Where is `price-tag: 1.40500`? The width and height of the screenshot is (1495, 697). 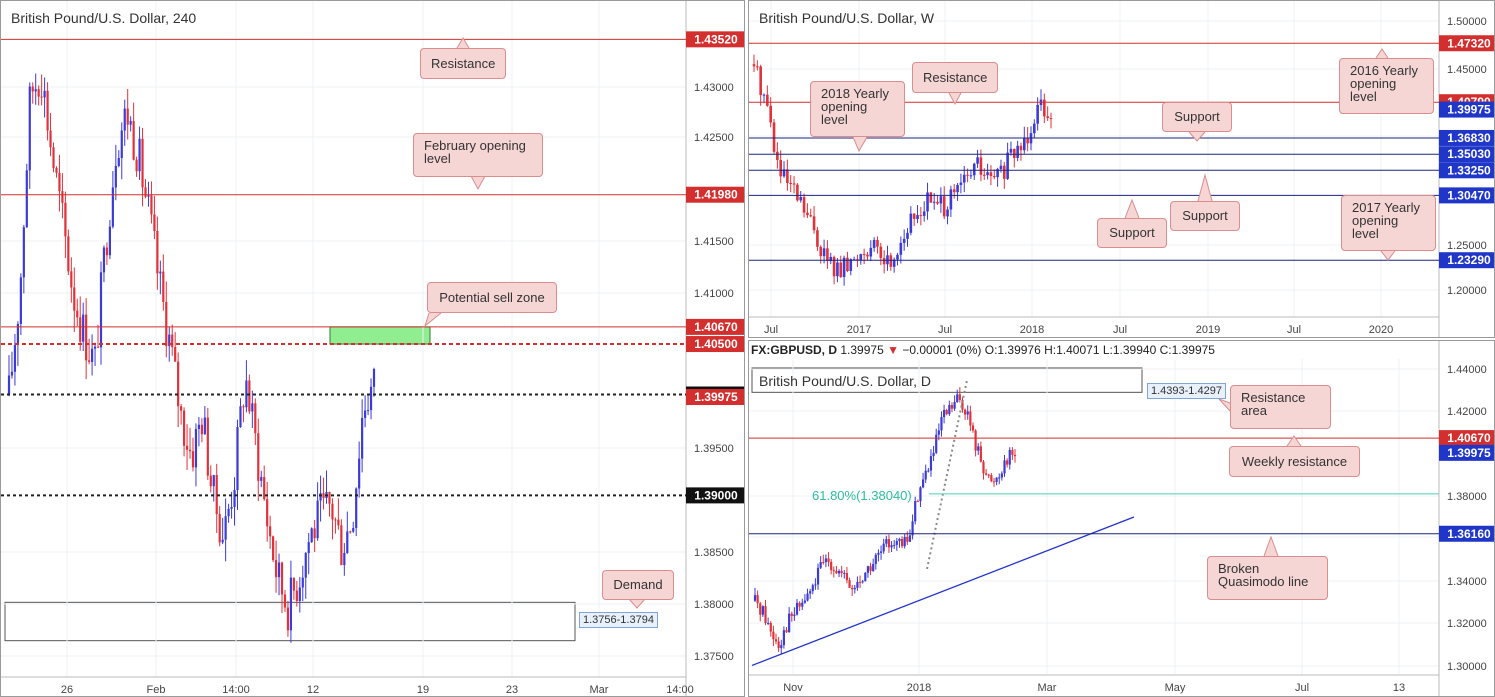 price-tag: 1.40500 is located at coordinates (716, 344).